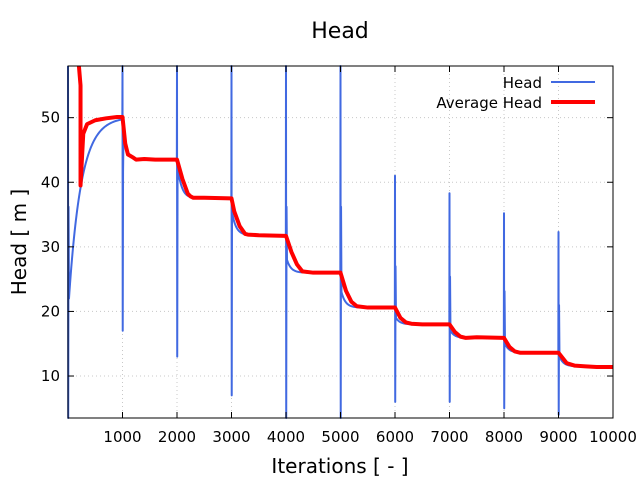 The width and height of the screenshot is (640, 480). I want to click on x-tick-label: 1000, so click(122, 437).